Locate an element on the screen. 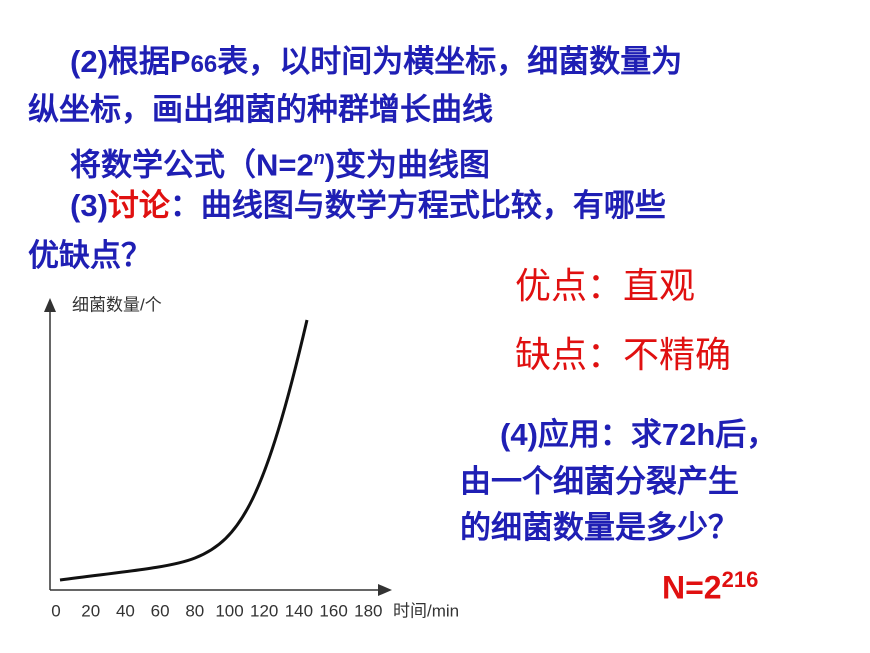  text-line: (3)讨论：曲线图与数学方程式比较，有哪些 is located at coordinates (368, 206).